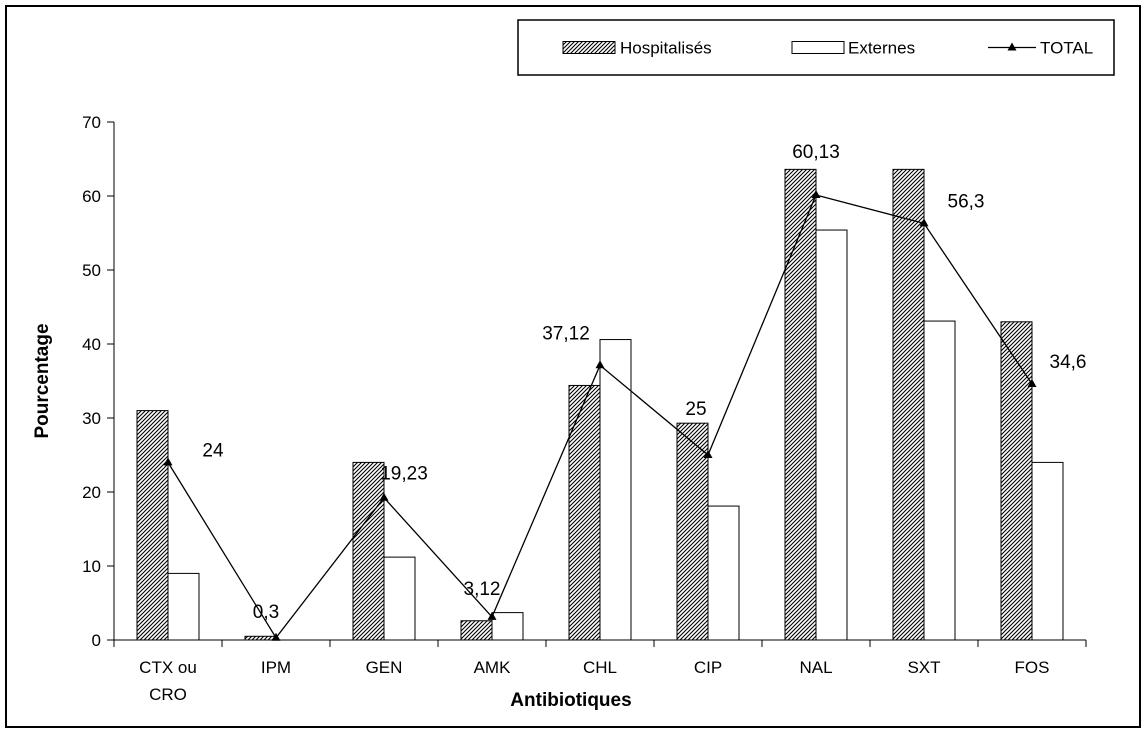  What do you see at coordinates (708, 667) in the screenshot?
I see `x-tick-label: CIP` at bounding box center [708, 667].